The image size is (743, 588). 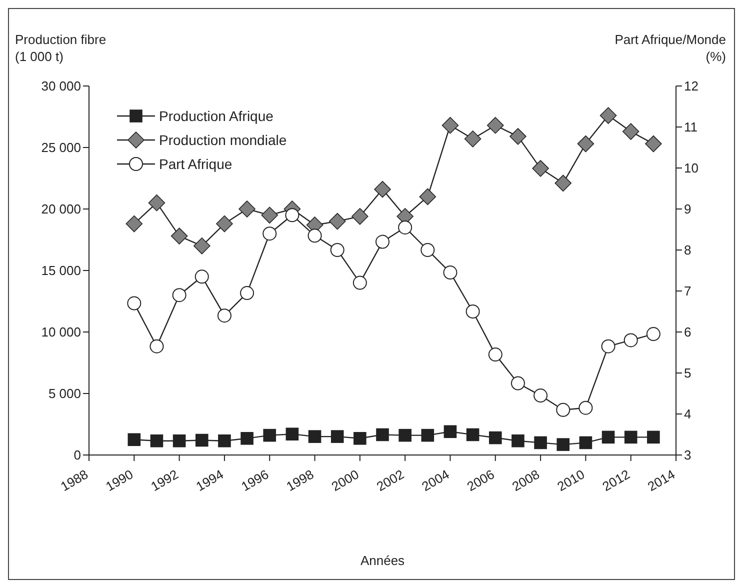 What do you see at coordinates (119, 480) in the screenshot?
I see `x-tick-label: 1990` at bounding box center [119, 480].